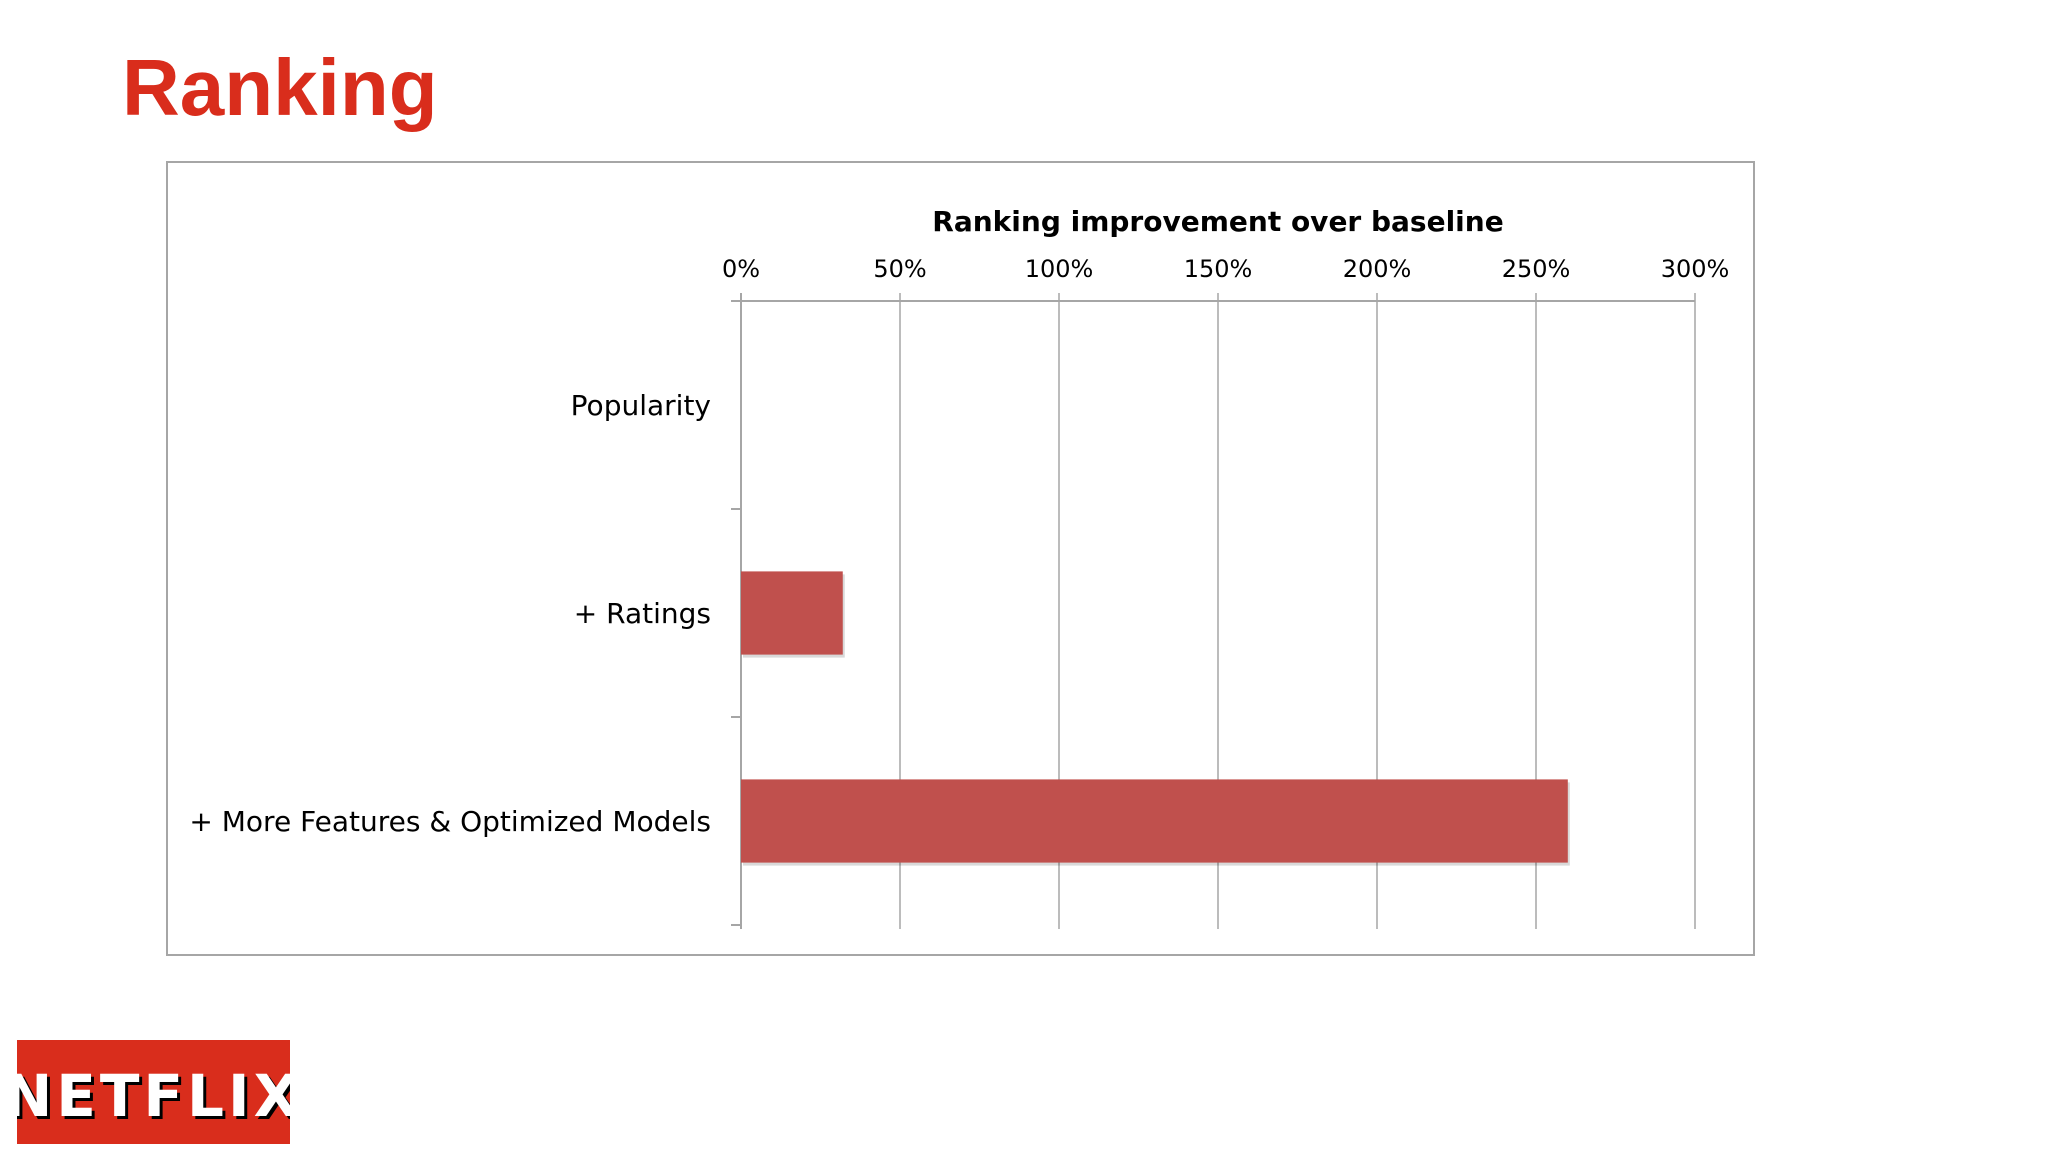 The height and width of the screenshot is (1152, 2048). Describe the element at coordinates (899, 269) in the screenshot. I see `x-tick-label: 50%` at that location.